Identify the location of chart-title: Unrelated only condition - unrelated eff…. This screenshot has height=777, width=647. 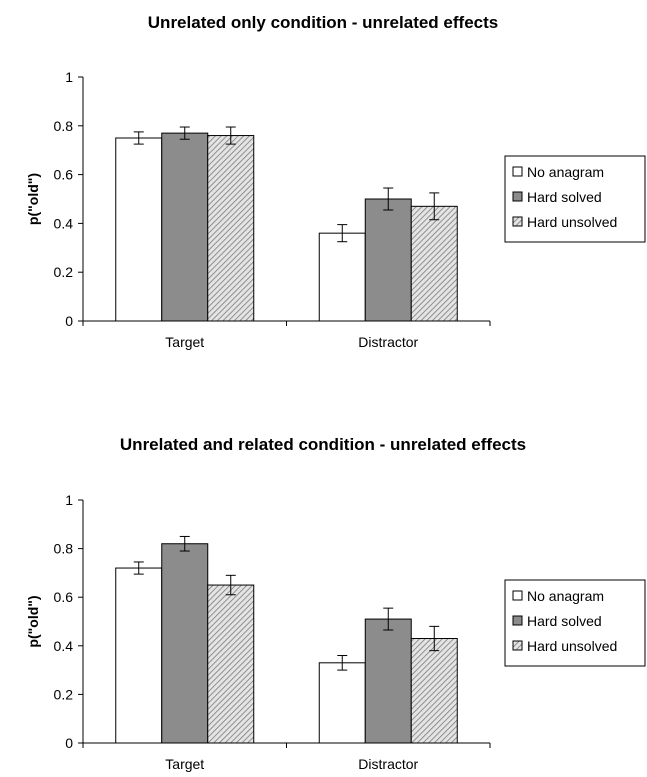
(323, 22).